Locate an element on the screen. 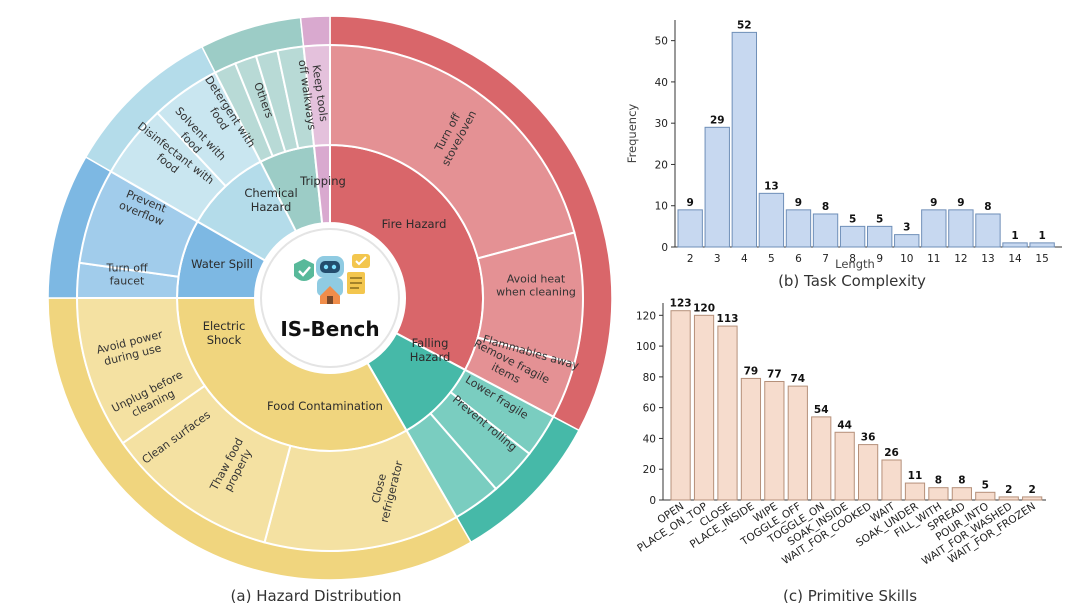 Image resolution: width=1080 pixels, height=604 pixels. y-tick-label: 80 is located at coordinates (649, 378).